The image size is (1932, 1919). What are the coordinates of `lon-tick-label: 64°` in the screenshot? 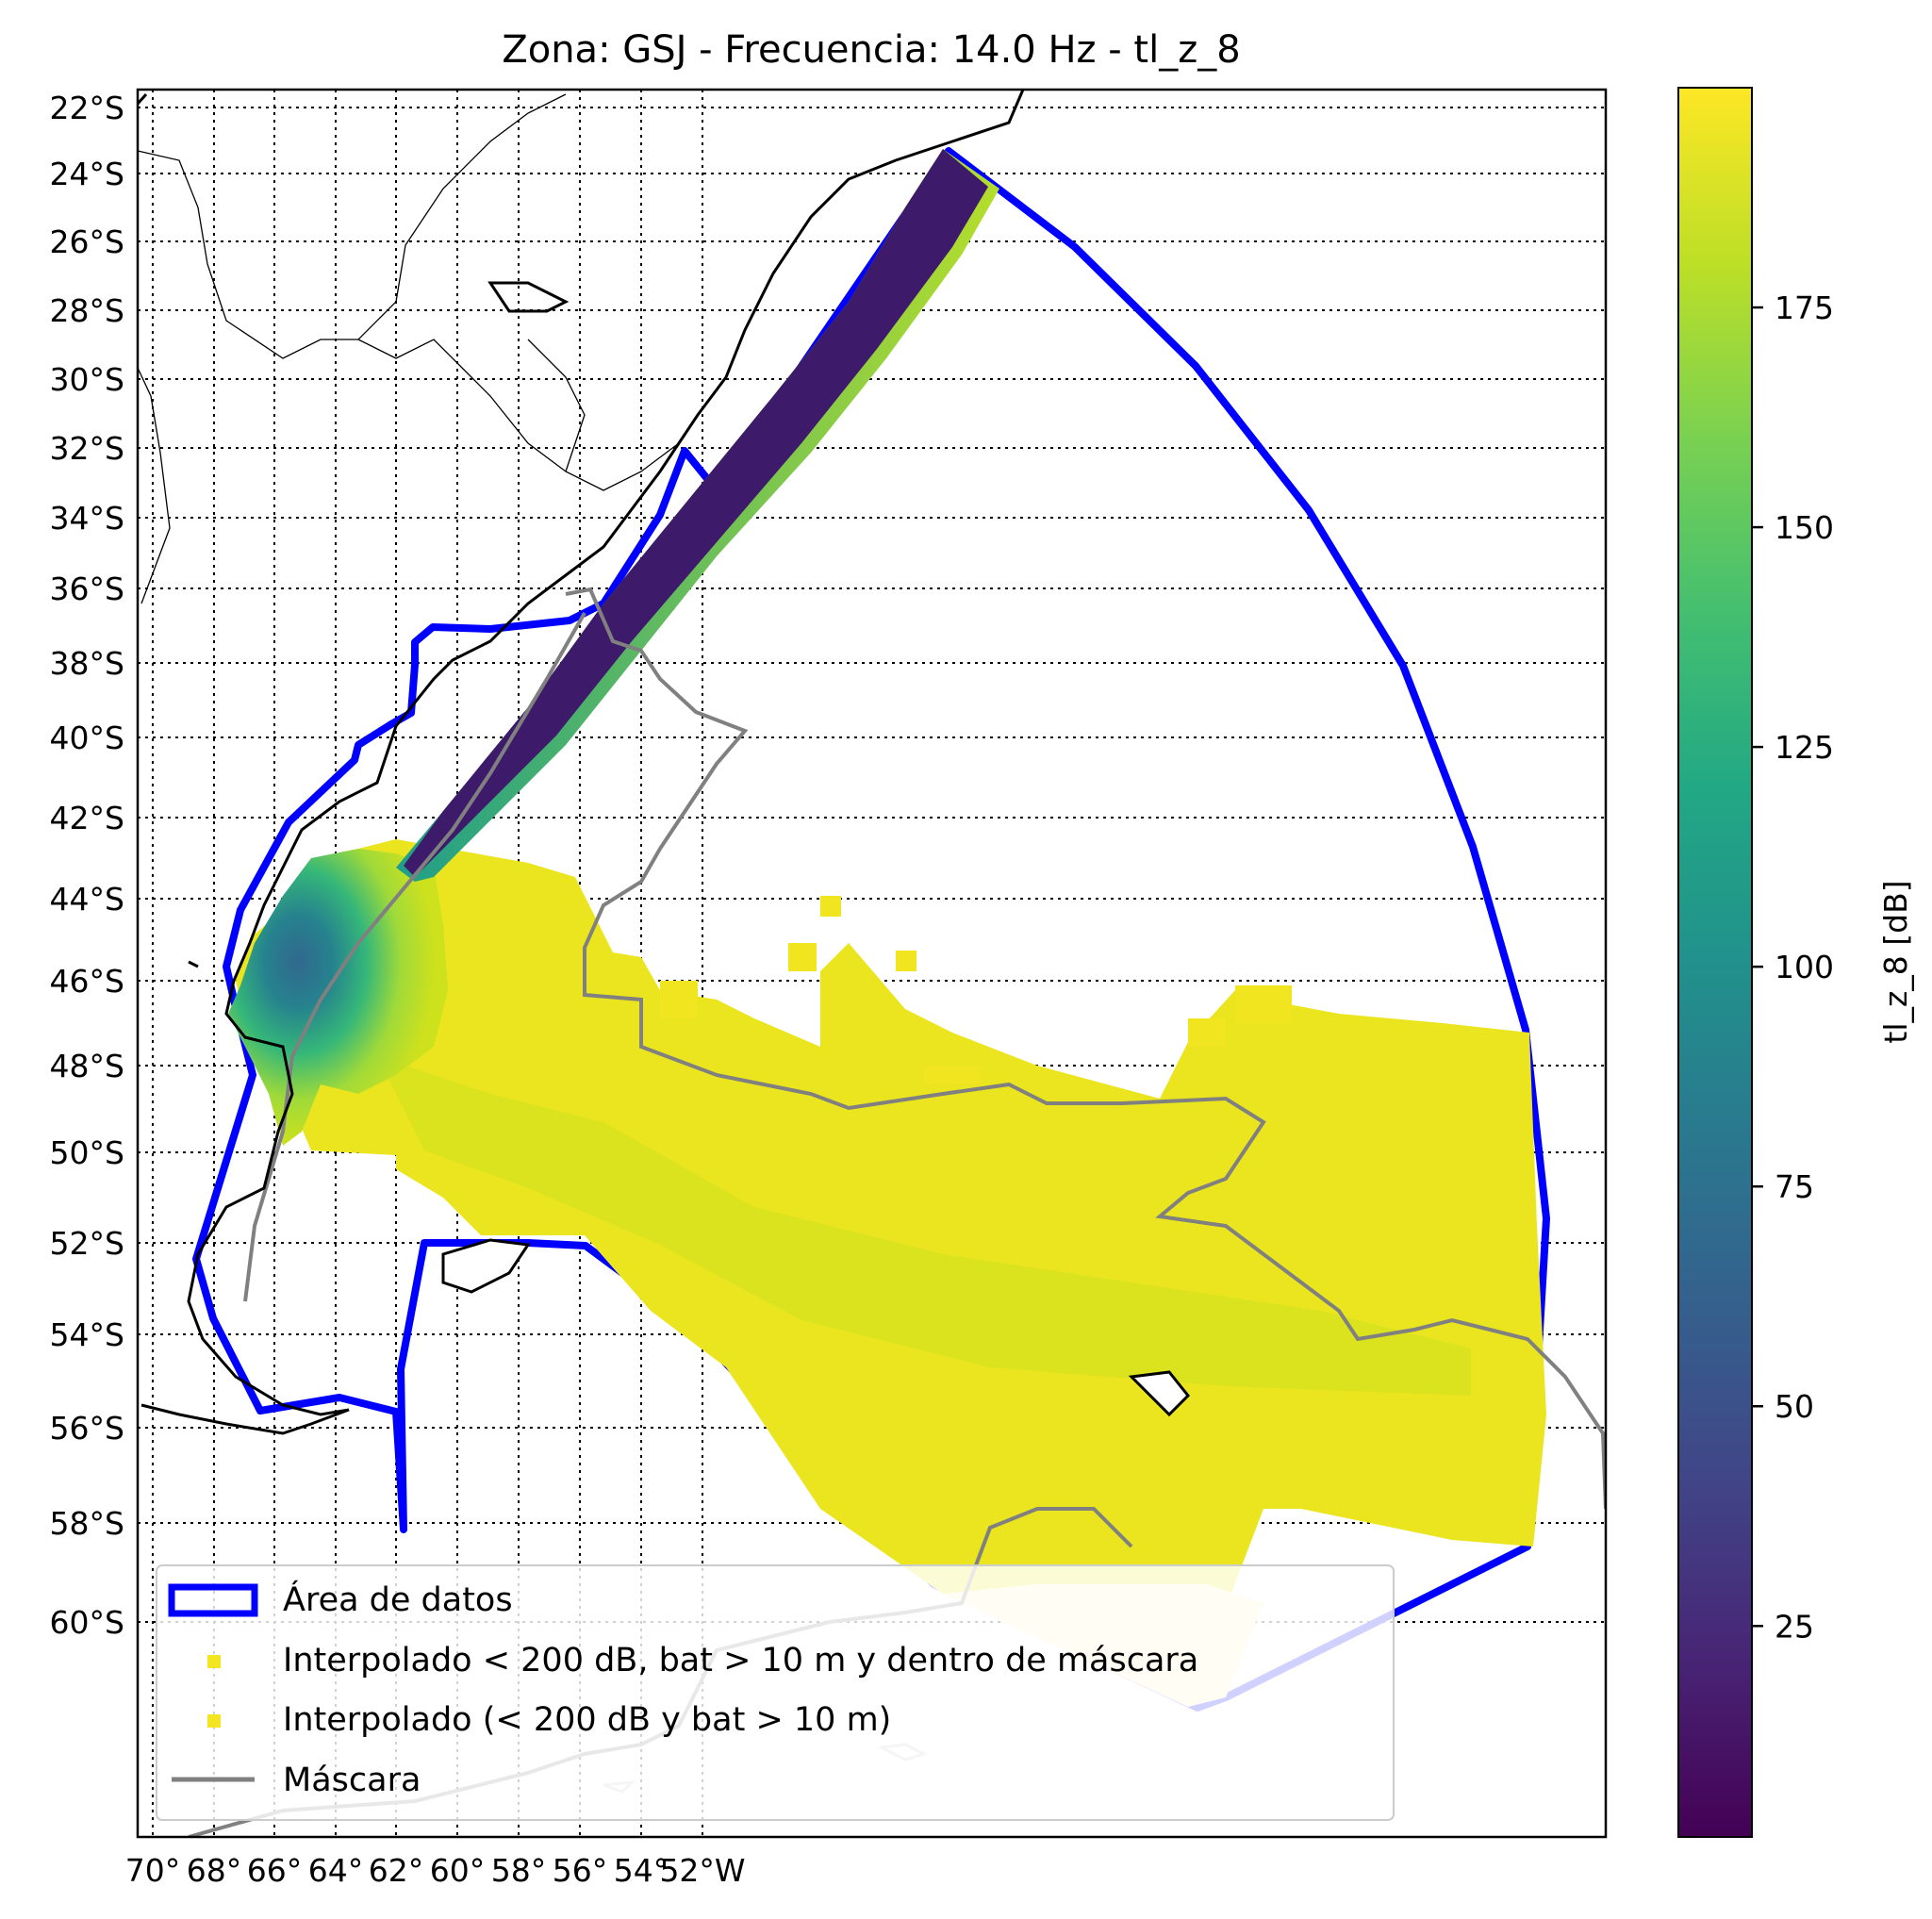 It's located at (336, 1871).